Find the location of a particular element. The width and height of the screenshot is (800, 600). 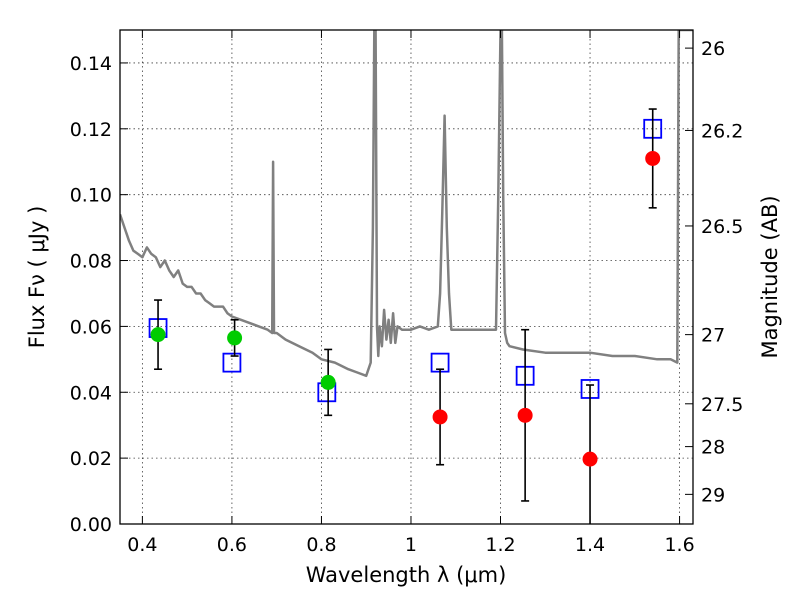

x-tick-label: 0.8 is located at coordinates (321, 545).